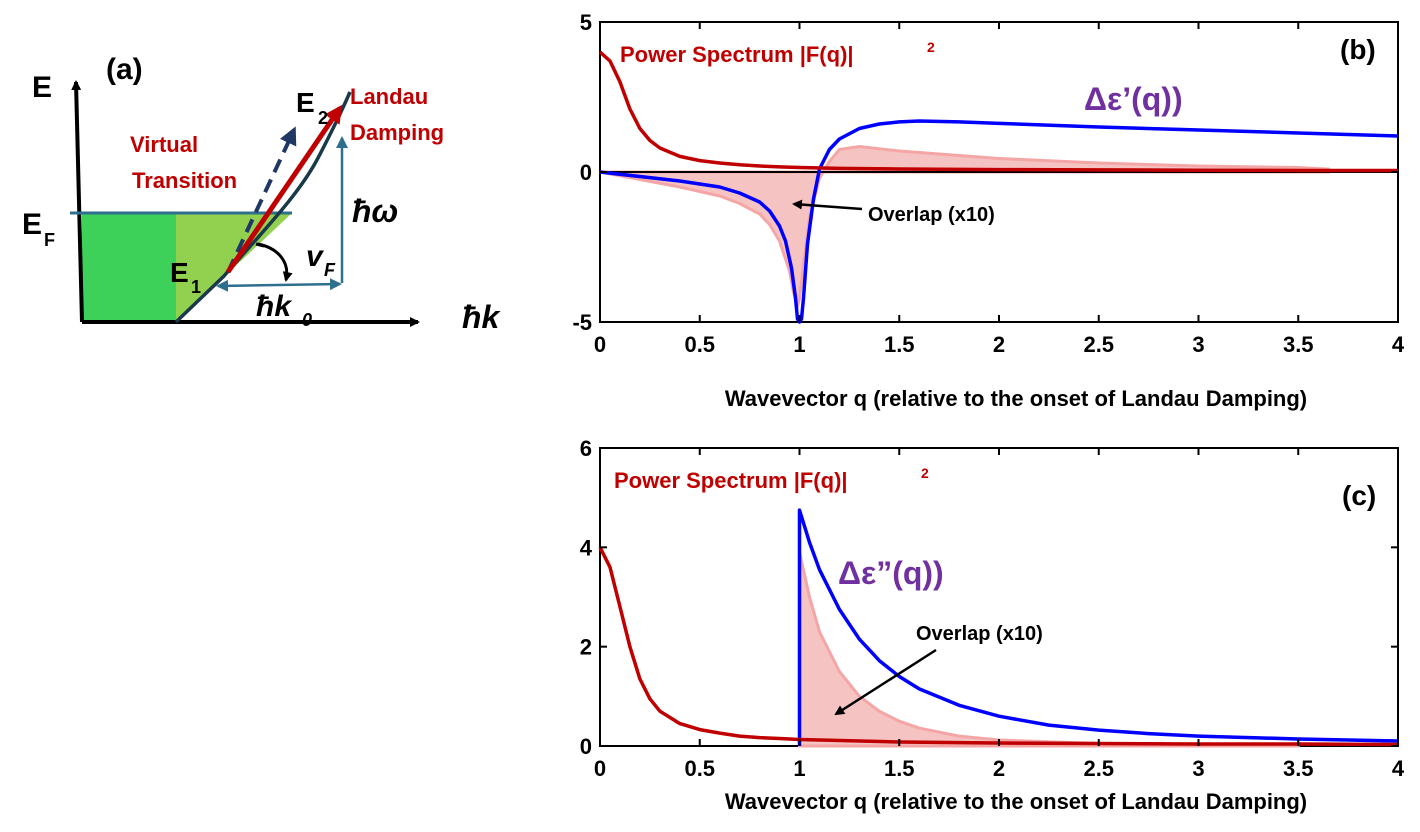 The height and width of the screenshot is (832, 1420). Describe the element at coordinates (196, 287) in the screenshot. I see `svg-text: 1` at that location.